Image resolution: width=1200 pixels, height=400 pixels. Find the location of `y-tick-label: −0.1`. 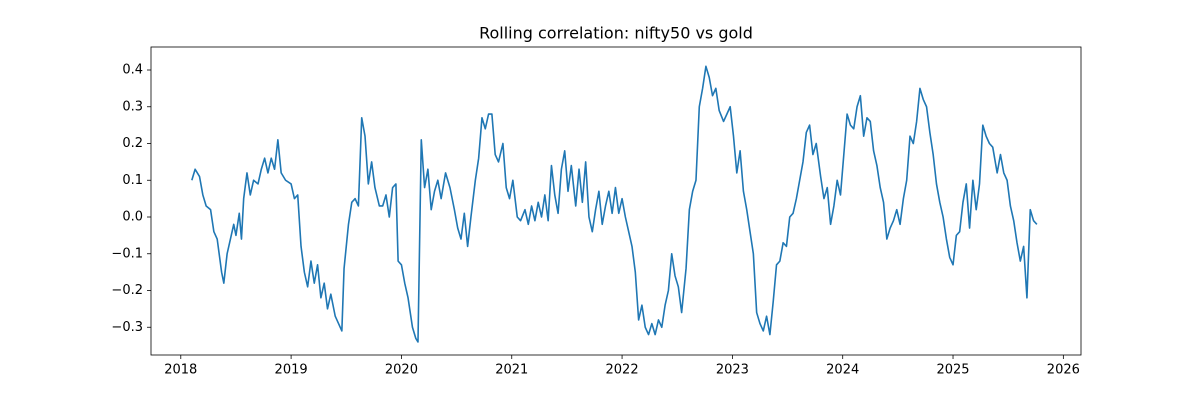

y-tick-label: −0.1 is located at coordinates (127, 253).